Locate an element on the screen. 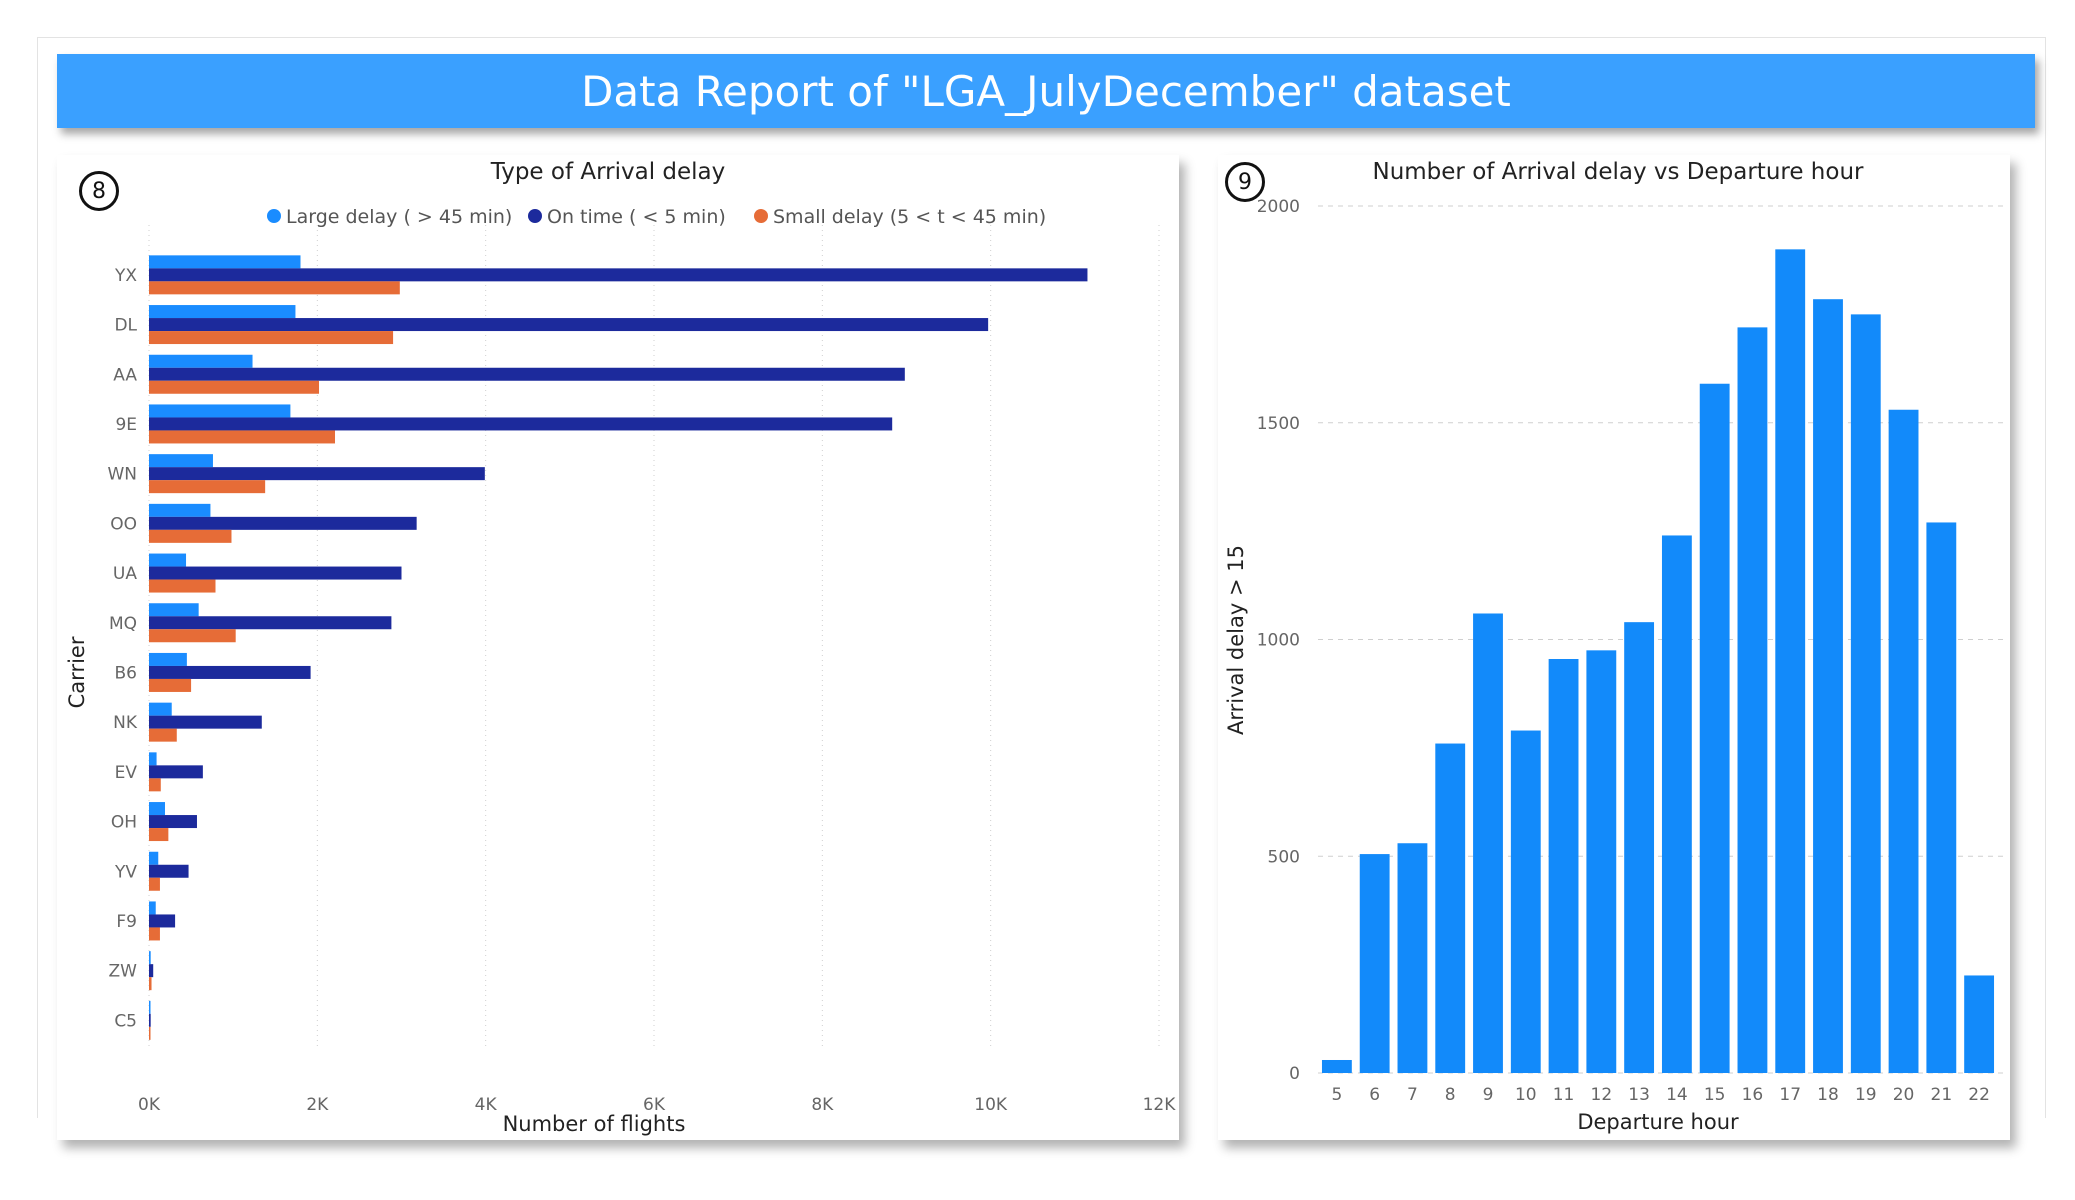 The height and width of the screenshot is (1200, 2075). chart-title: Type of Arrival delay is located at coordinates (608, 172).